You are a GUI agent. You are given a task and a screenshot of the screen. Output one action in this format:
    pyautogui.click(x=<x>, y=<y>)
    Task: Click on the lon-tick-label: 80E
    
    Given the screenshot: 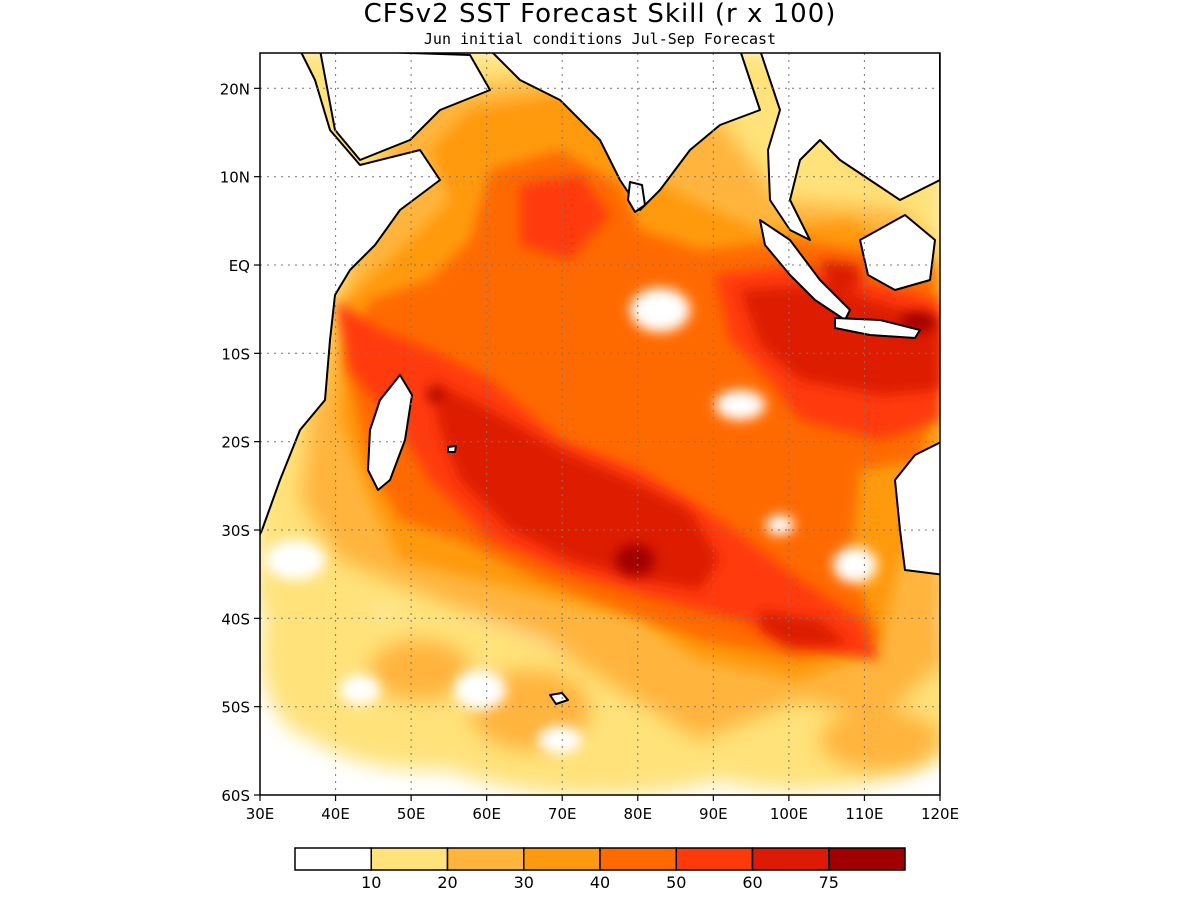 What is the action you would take?
    pyautogui.click(x=637, y=814)
    